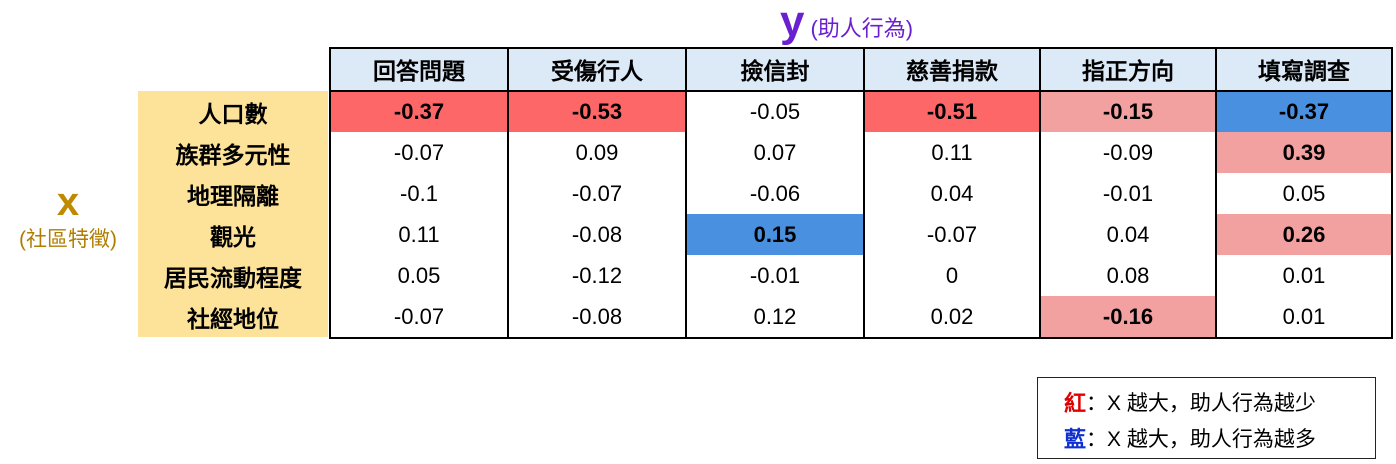 The height and width of the screenshot is (464, 1396). I want to click on column-header: 指正方向, so click(1128, 69).